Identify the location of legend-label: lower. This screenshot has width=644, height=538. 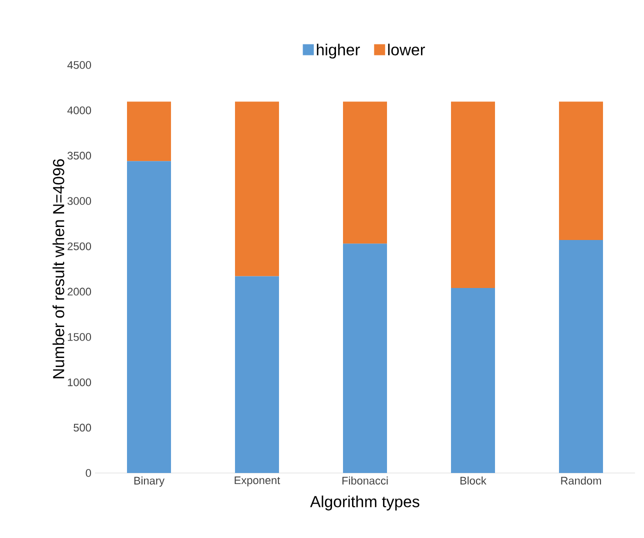
(406, 50).